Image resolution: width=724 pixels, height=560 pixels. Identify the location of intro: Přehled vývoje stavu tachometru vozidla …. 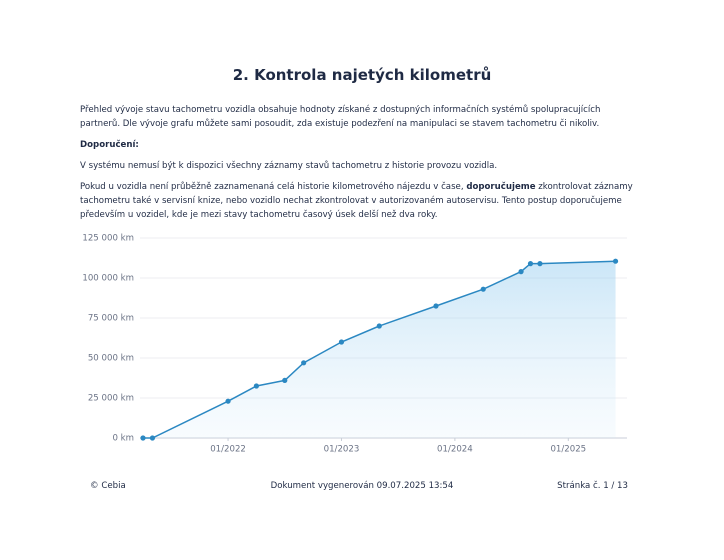
(340, 117).